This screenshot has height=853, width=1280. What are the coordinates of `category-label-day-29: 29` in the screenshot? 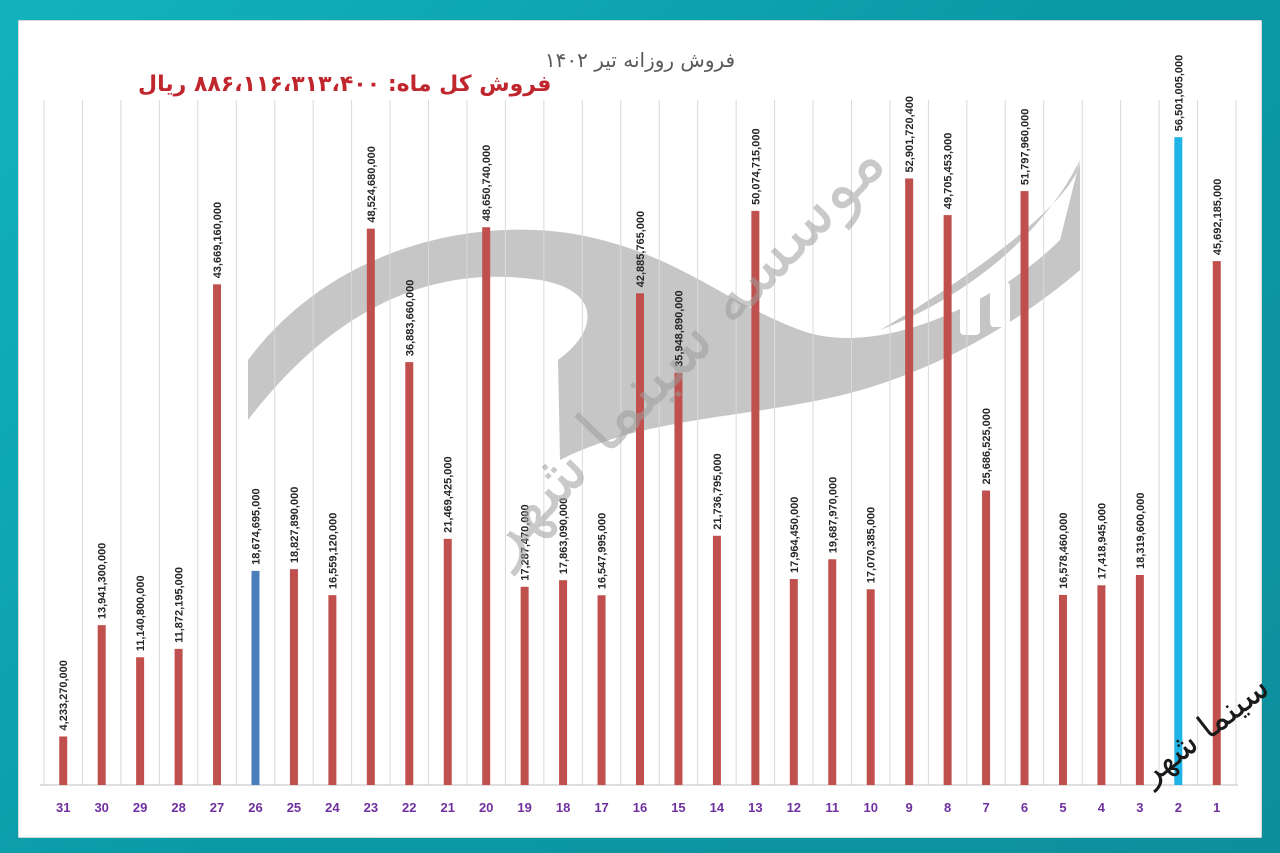 It's located at (140, 807).